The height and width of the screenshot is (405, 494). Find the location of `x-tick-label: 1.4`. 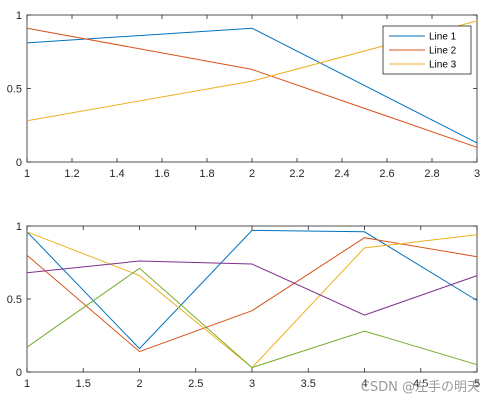

x-tick-label: 1.4 is located at coordinates (116, 174).